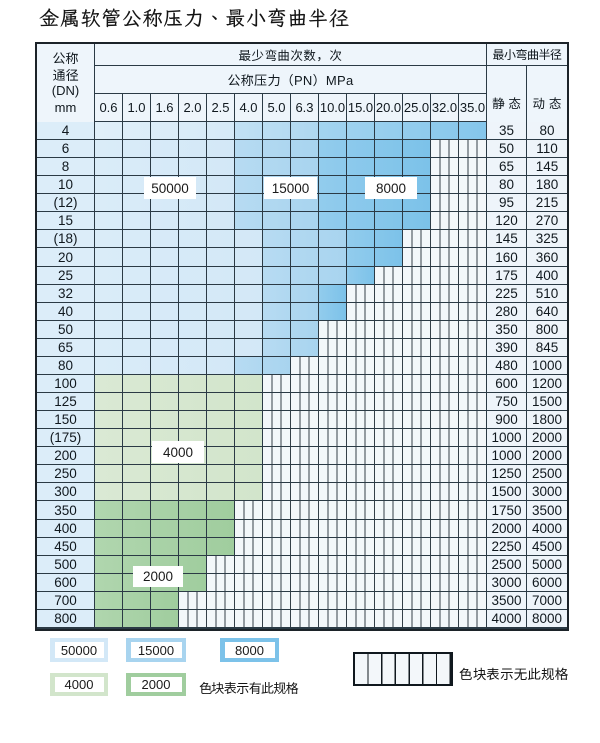  I want to click on header-pn-value: 5.0, so click(276, 107).